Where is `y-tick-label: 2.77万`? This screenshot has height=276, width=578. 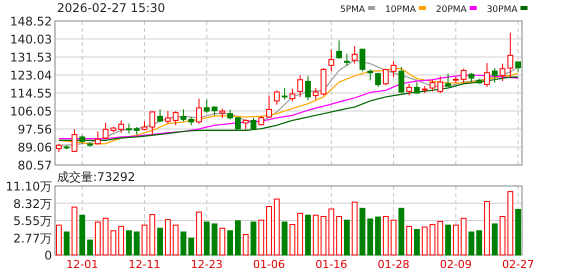
y-tick-label: 2.77万 is located at coordinates (32, 238).